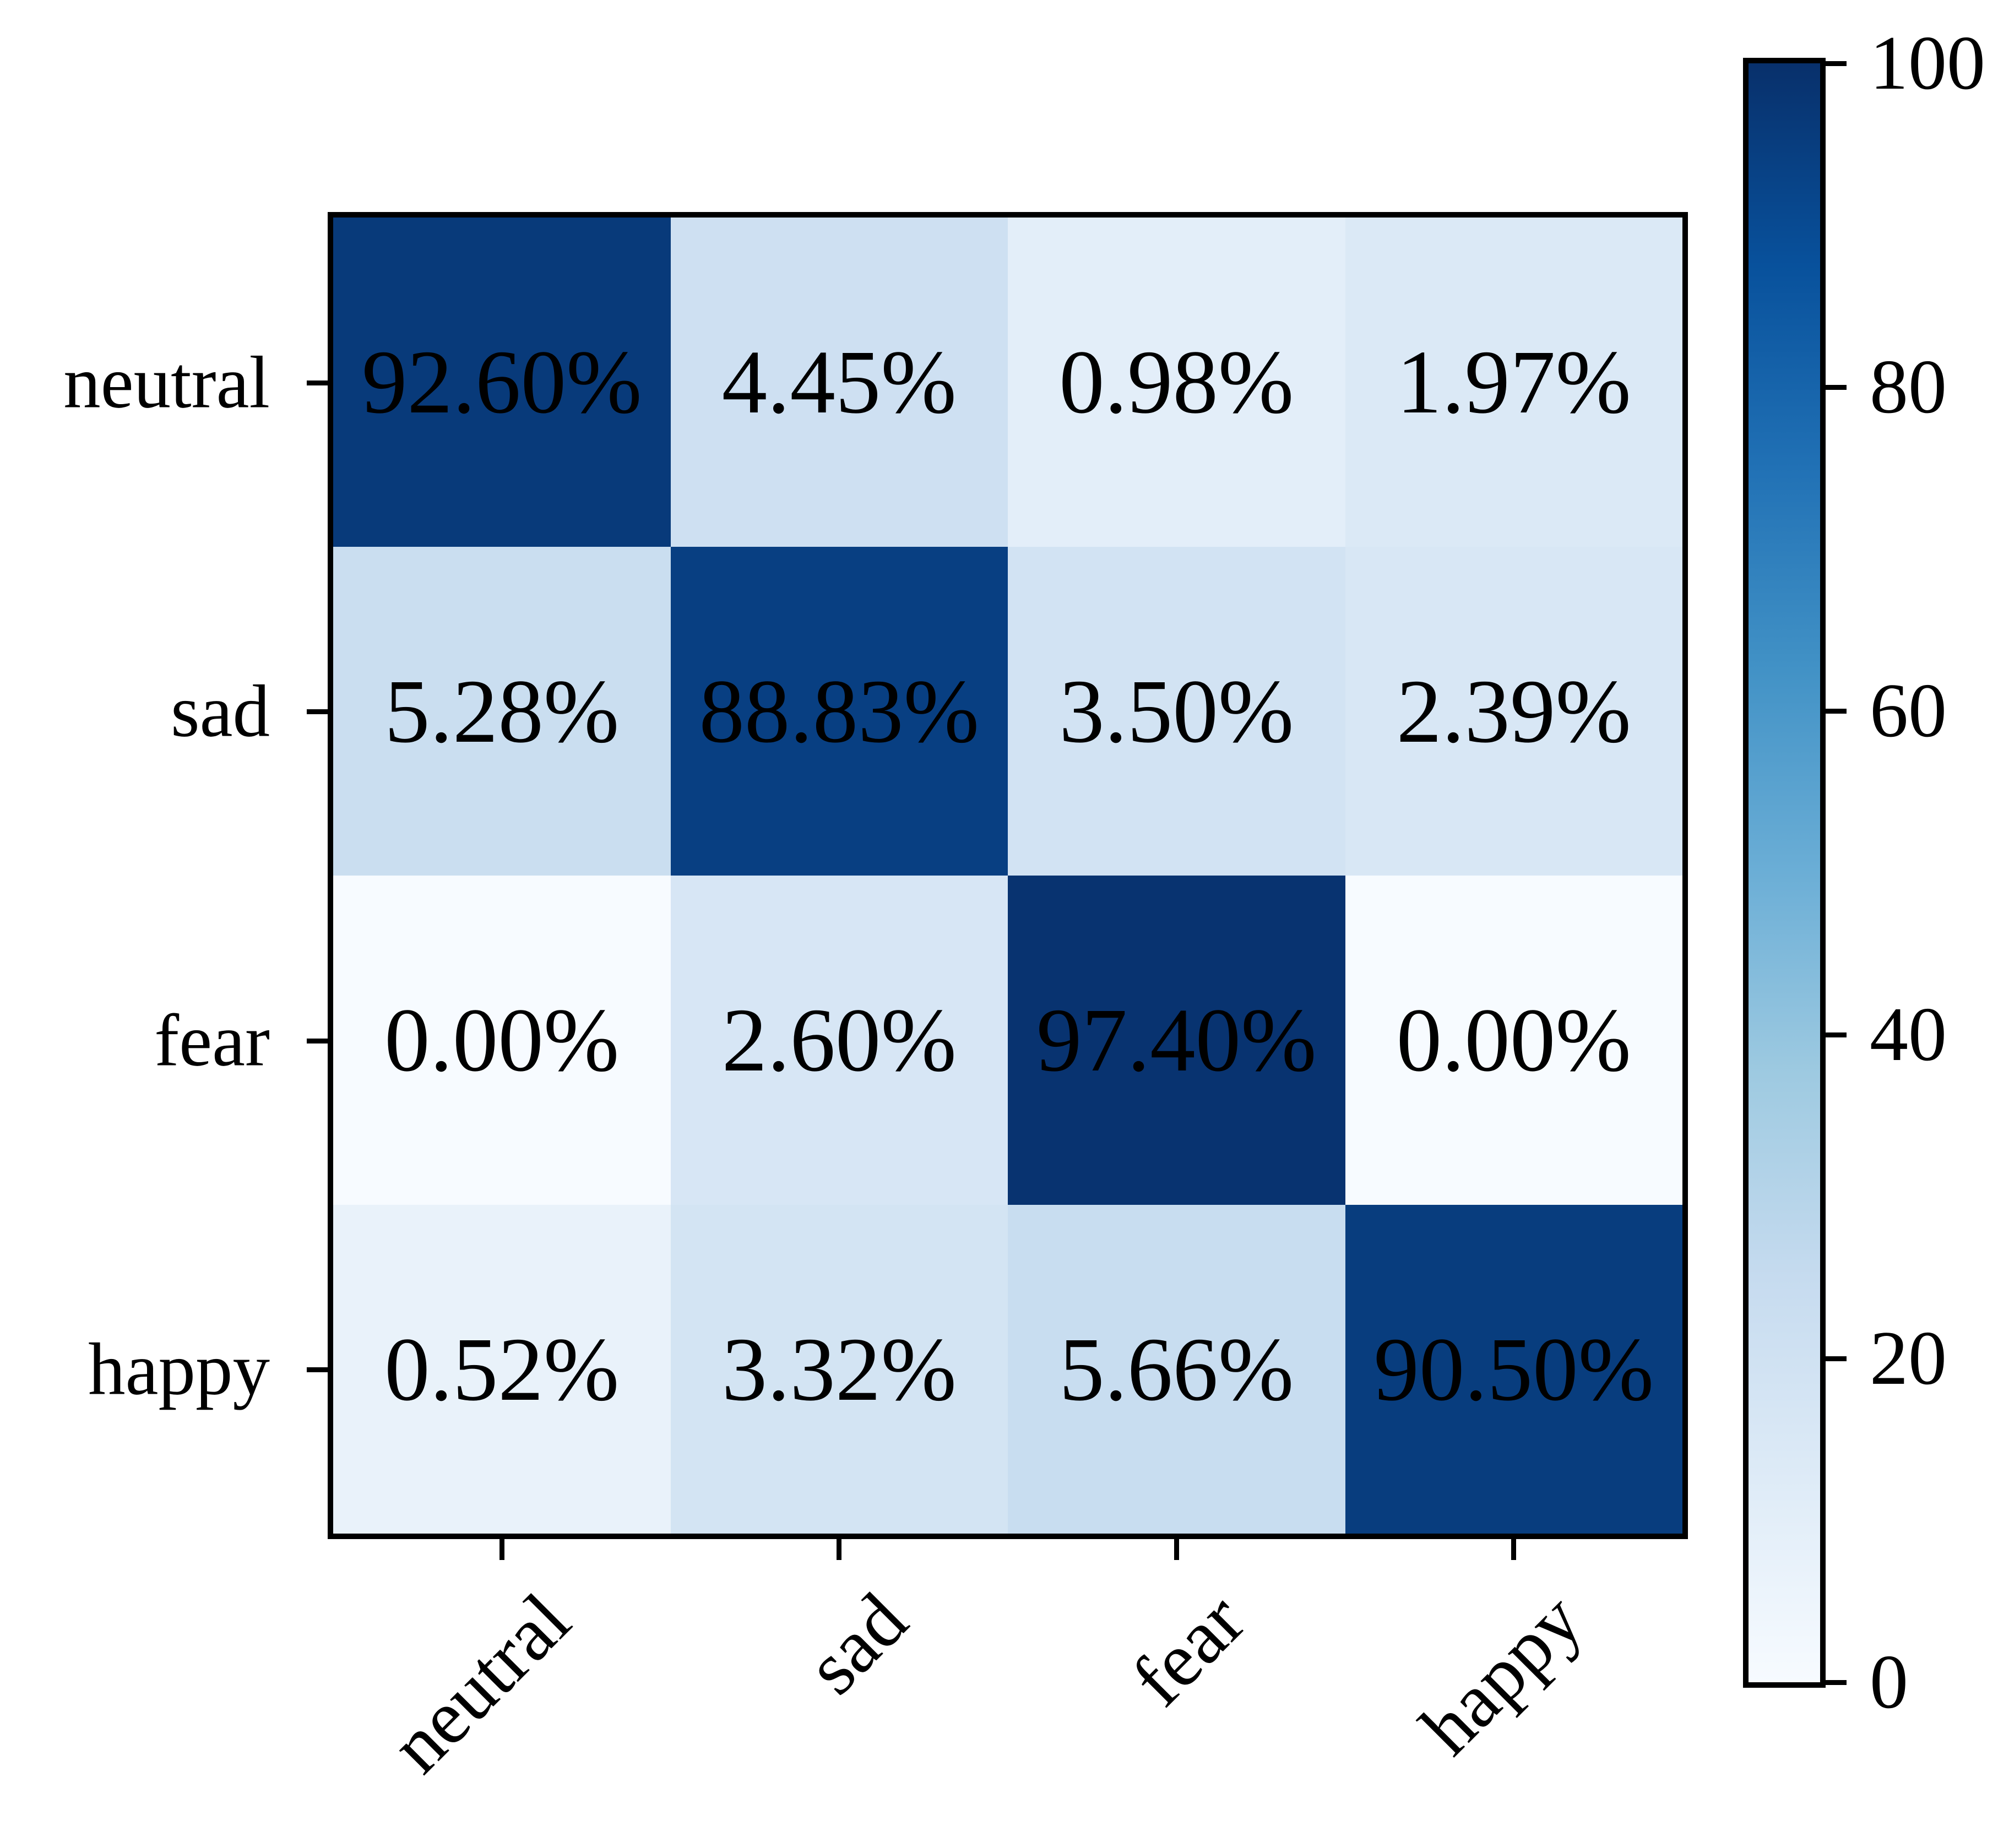 The image size is (2009, 1848). Describe the element at coordinates (212, 1040) in the screenshot. I see `row-tick-label: fear` at that location.